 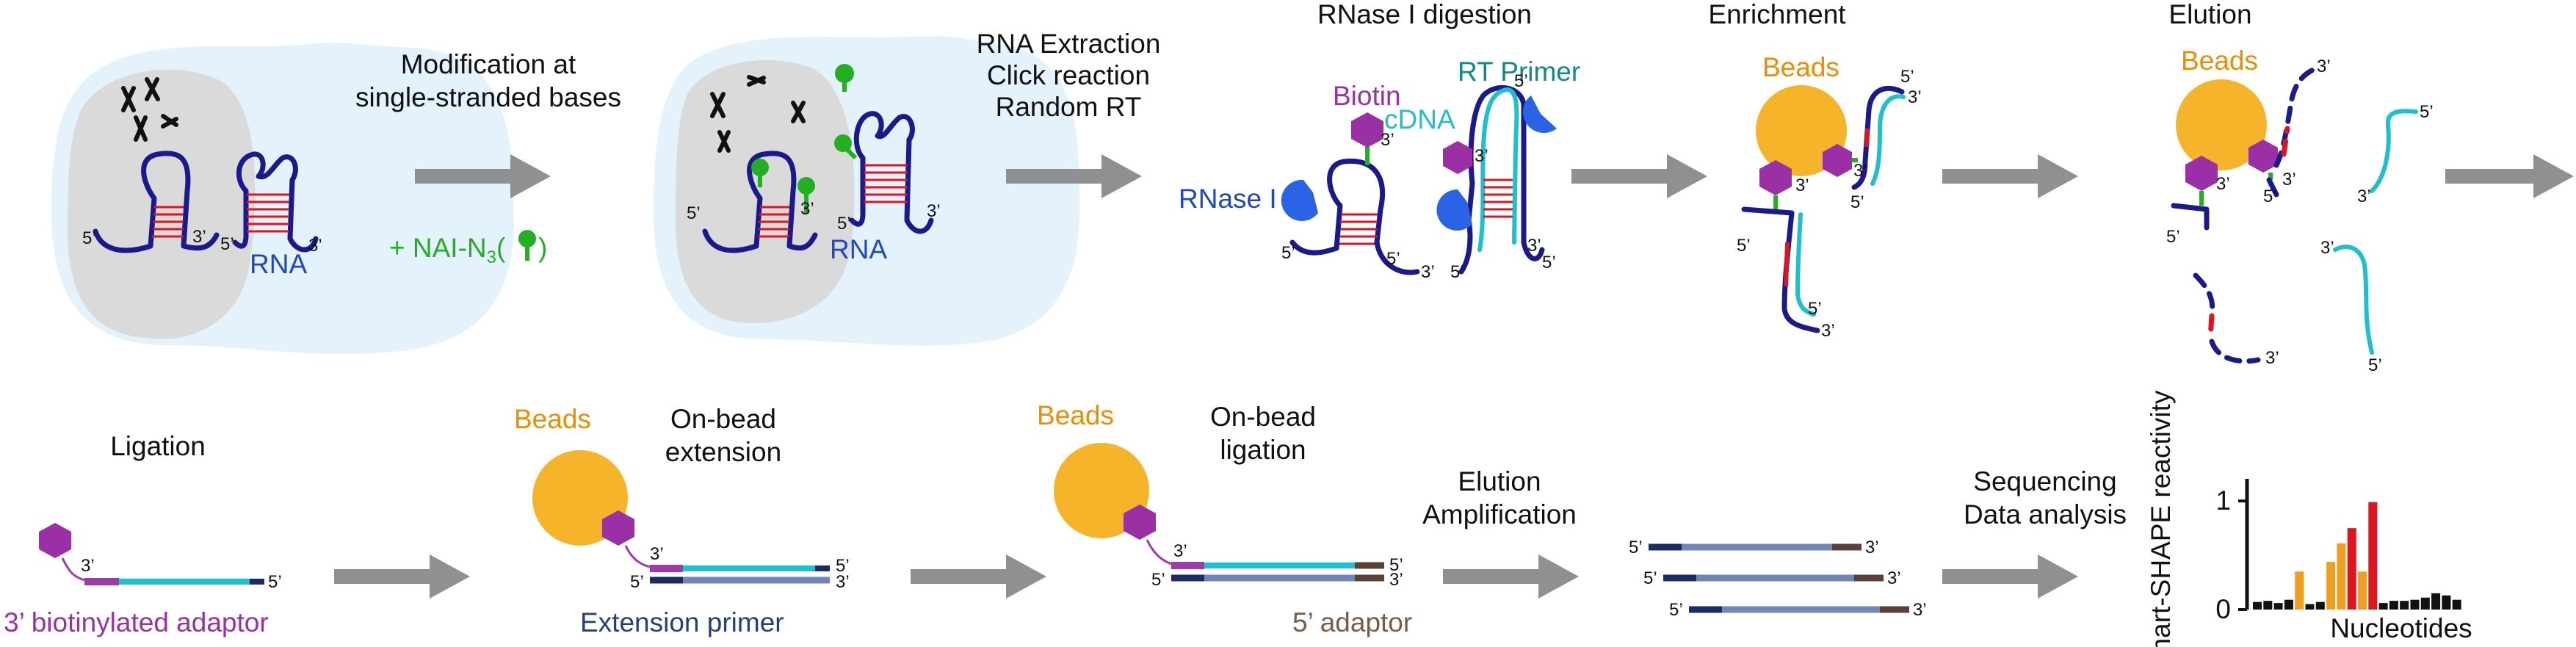 I want to click on panel-cell-modified: 5’ 3’ 5’ 3’ RNA, so click(x=866, y=190).